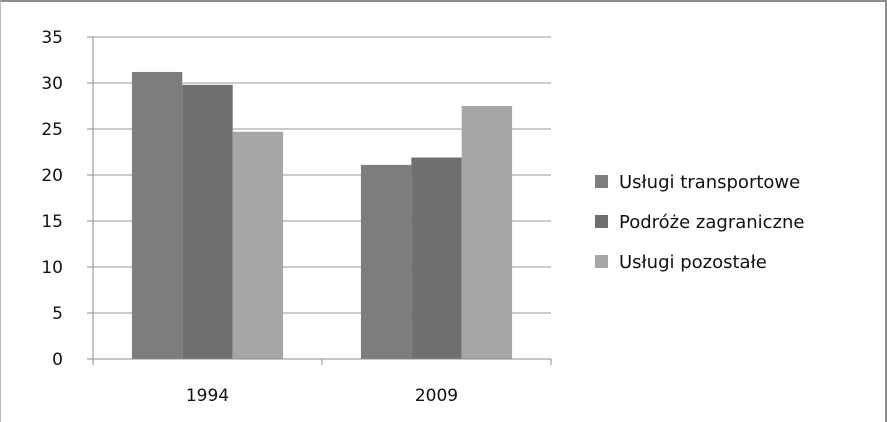 This screenshot has height=422, width=887. Describe the element at coordinates (322, 382) in the screenshot. I see `x-axis-tick-labels: 1994 2009` at that location.